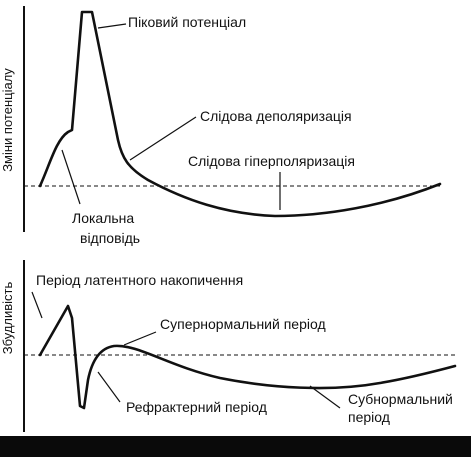 Image resolution: width=471 pixels, height=457 pixels. Describe the element at coordinates (325, 397) in the screenshot. I see `subnormal-leader` at that location.